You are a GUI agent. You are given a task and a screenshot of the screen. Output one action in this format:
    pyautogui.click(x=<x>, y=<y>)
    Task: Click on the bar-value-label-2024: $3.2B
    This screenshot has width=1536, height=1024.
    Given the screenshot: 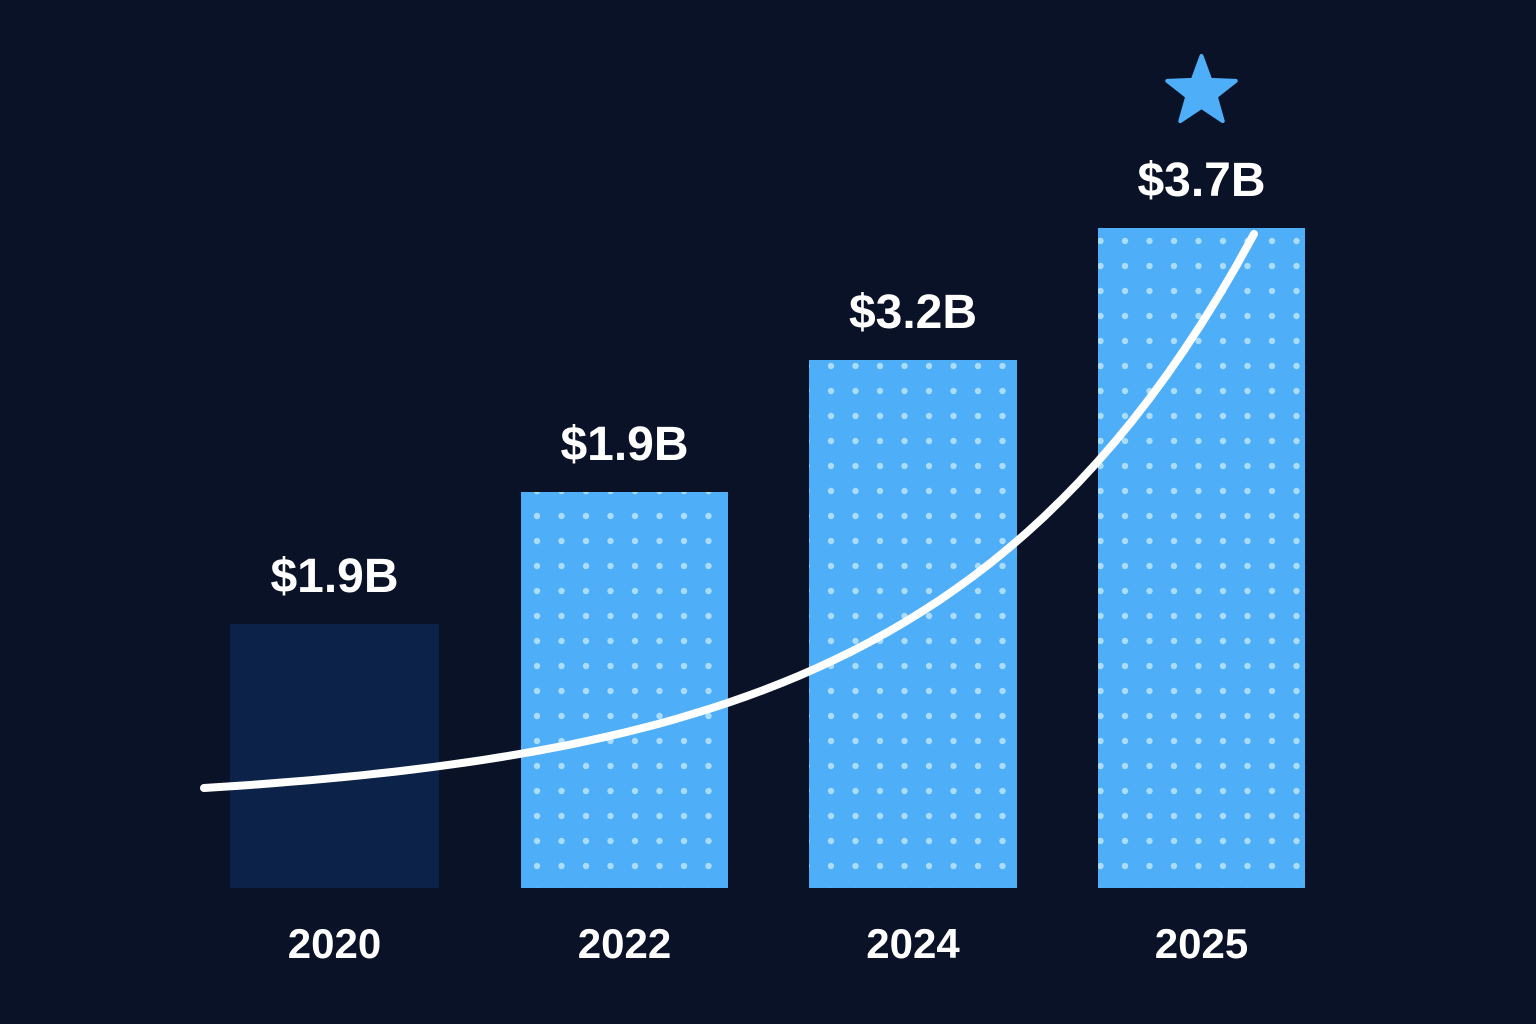 What is the action you would take?
    pyautogui.click(x=913, y=312)
    